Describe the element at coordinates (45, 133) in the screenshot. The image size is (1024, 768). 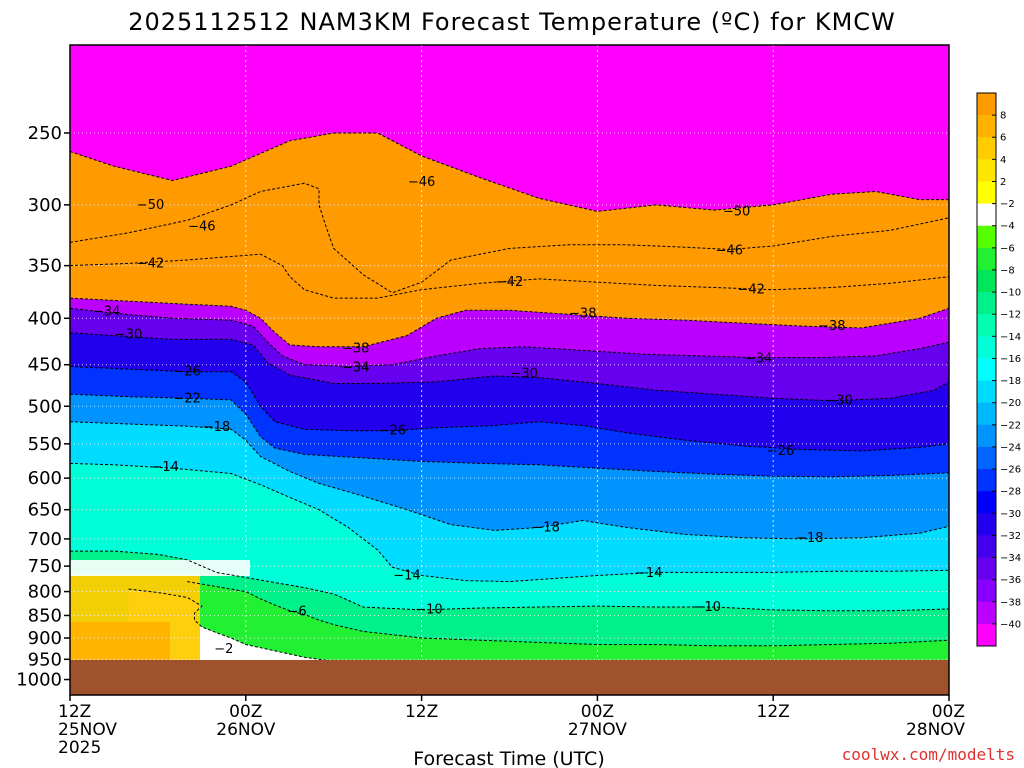
I see `y-tick-label-250: 250` at that location.